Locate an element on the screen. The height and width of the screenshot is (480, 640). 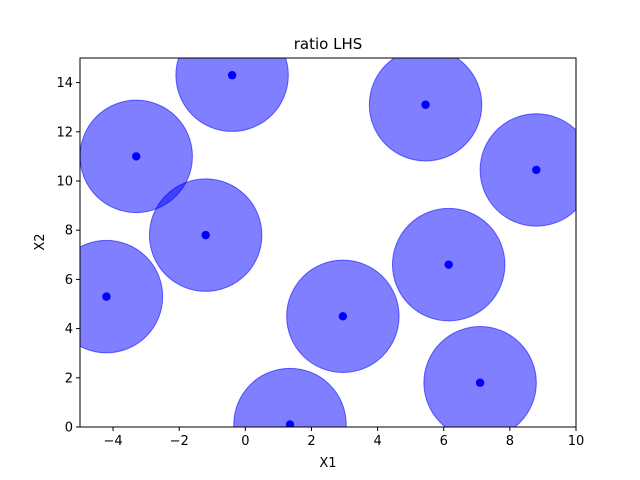
y-tick-label: 12 is located at coordinates (64, 132).